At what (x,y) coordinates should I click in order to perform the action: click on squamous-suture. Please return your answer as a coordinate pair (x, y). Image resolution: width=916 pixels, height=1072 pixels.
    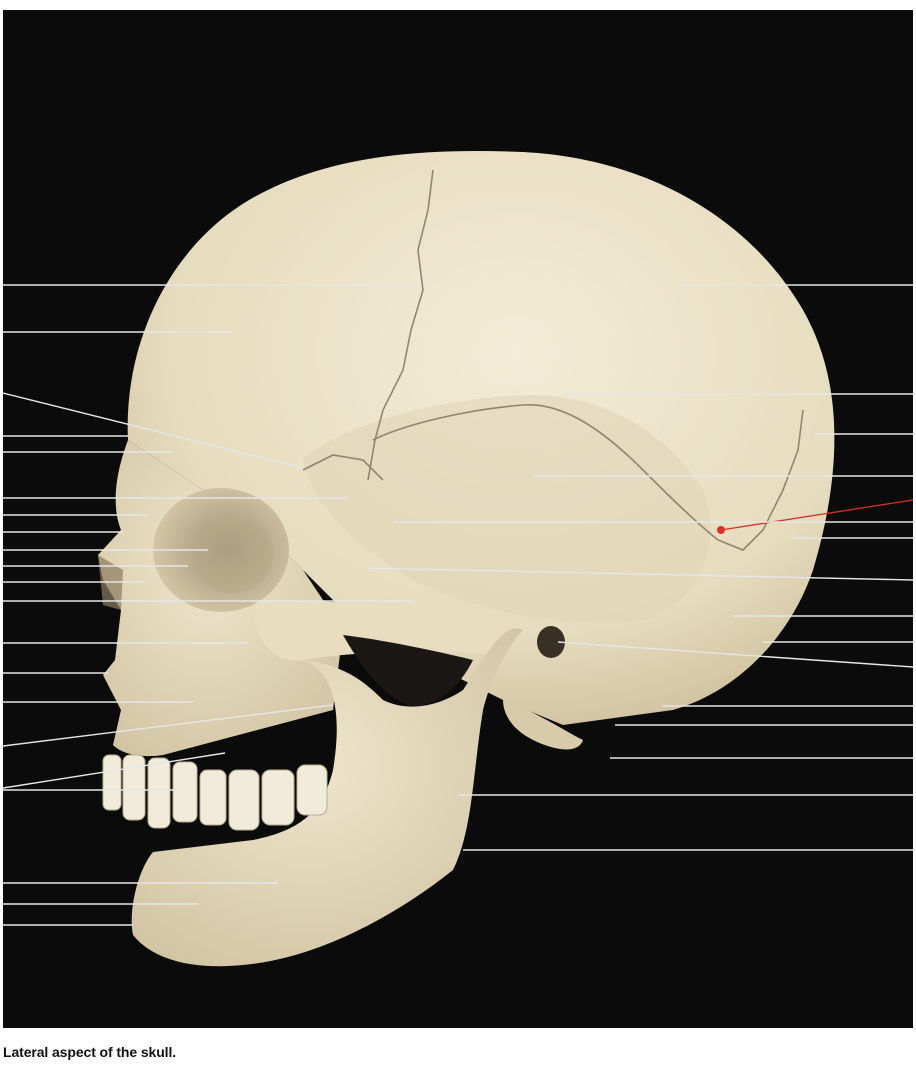
    Looking at the image, I should click on (545, 472).